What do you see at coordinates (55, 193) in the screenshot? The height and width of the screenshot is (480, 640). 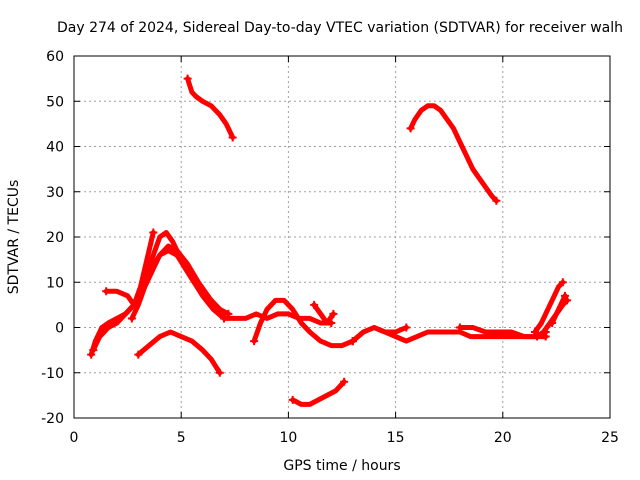 I see `y-tick-label: 30` at bounding box center [55, 193].